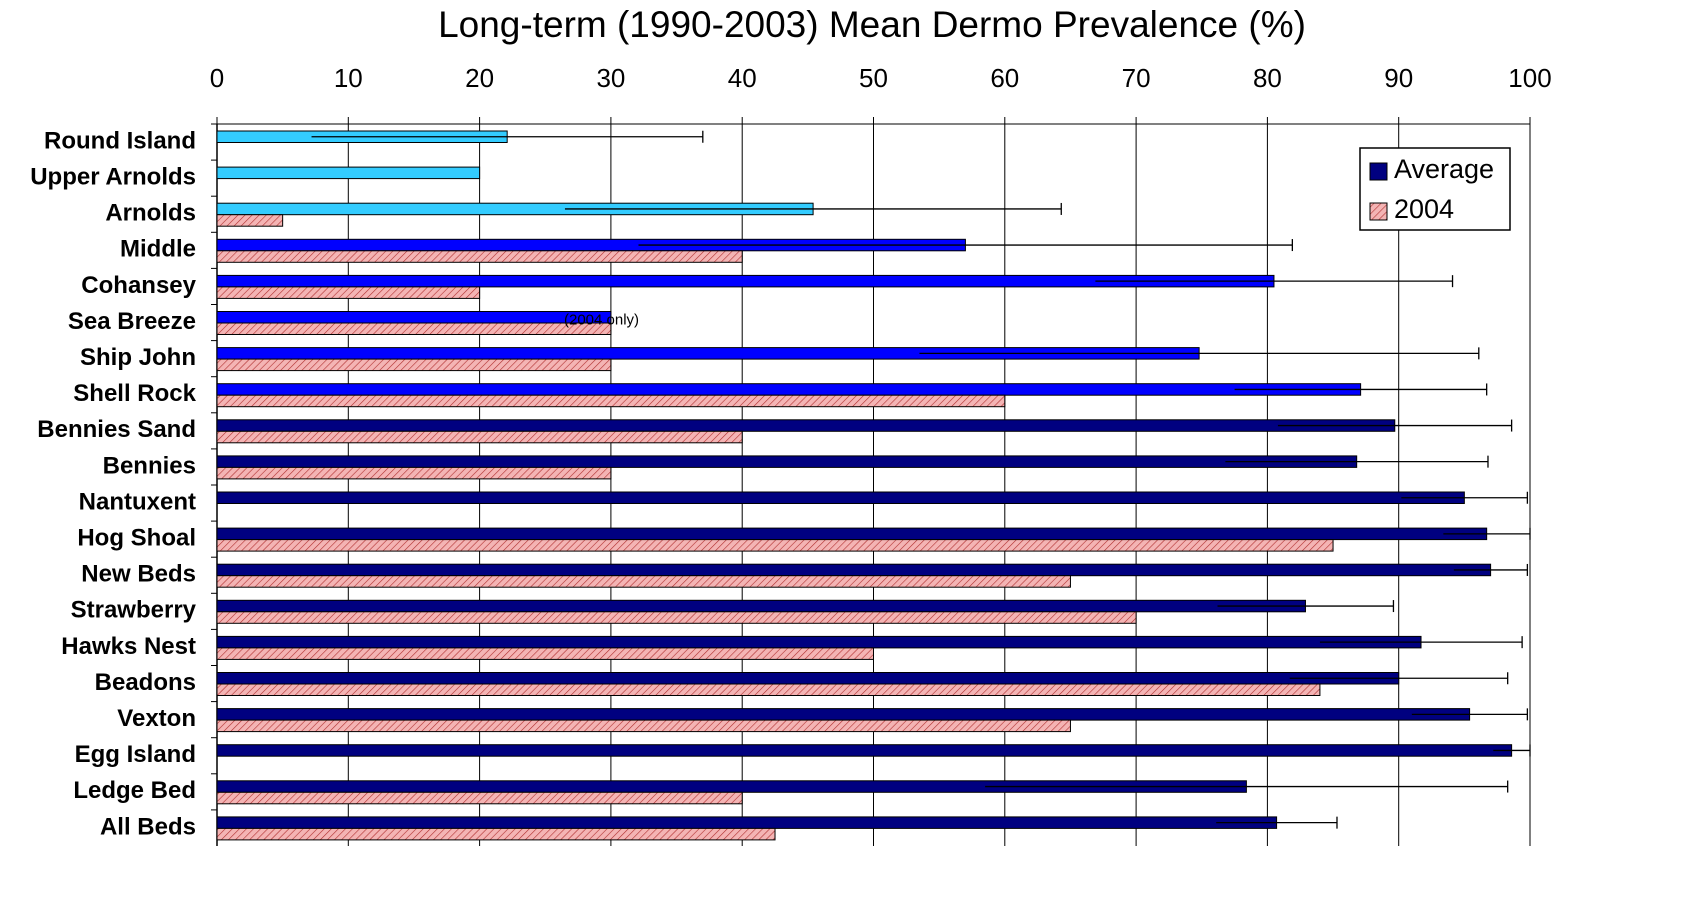 The width and height of the screenshot is (1685, 907). Describe the element at coordinates (136, 537) in the screenshot. I see `y-tick-label: Hog Shoal` at that location.